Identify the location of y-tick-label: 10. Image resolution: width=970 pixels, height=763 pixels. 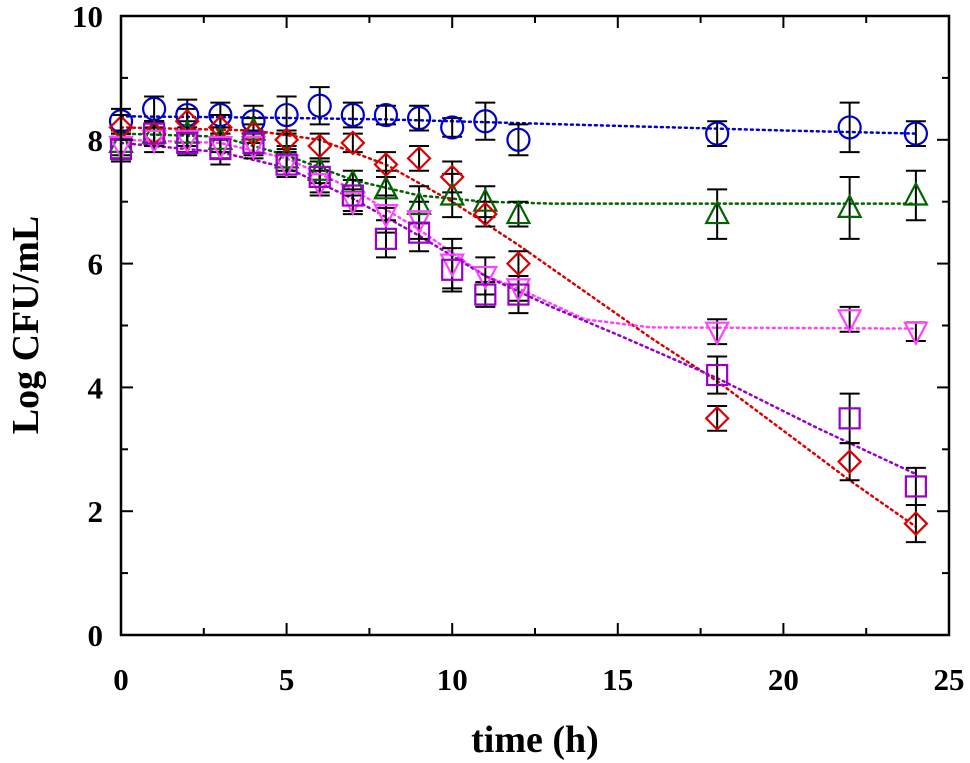
(87, 17).